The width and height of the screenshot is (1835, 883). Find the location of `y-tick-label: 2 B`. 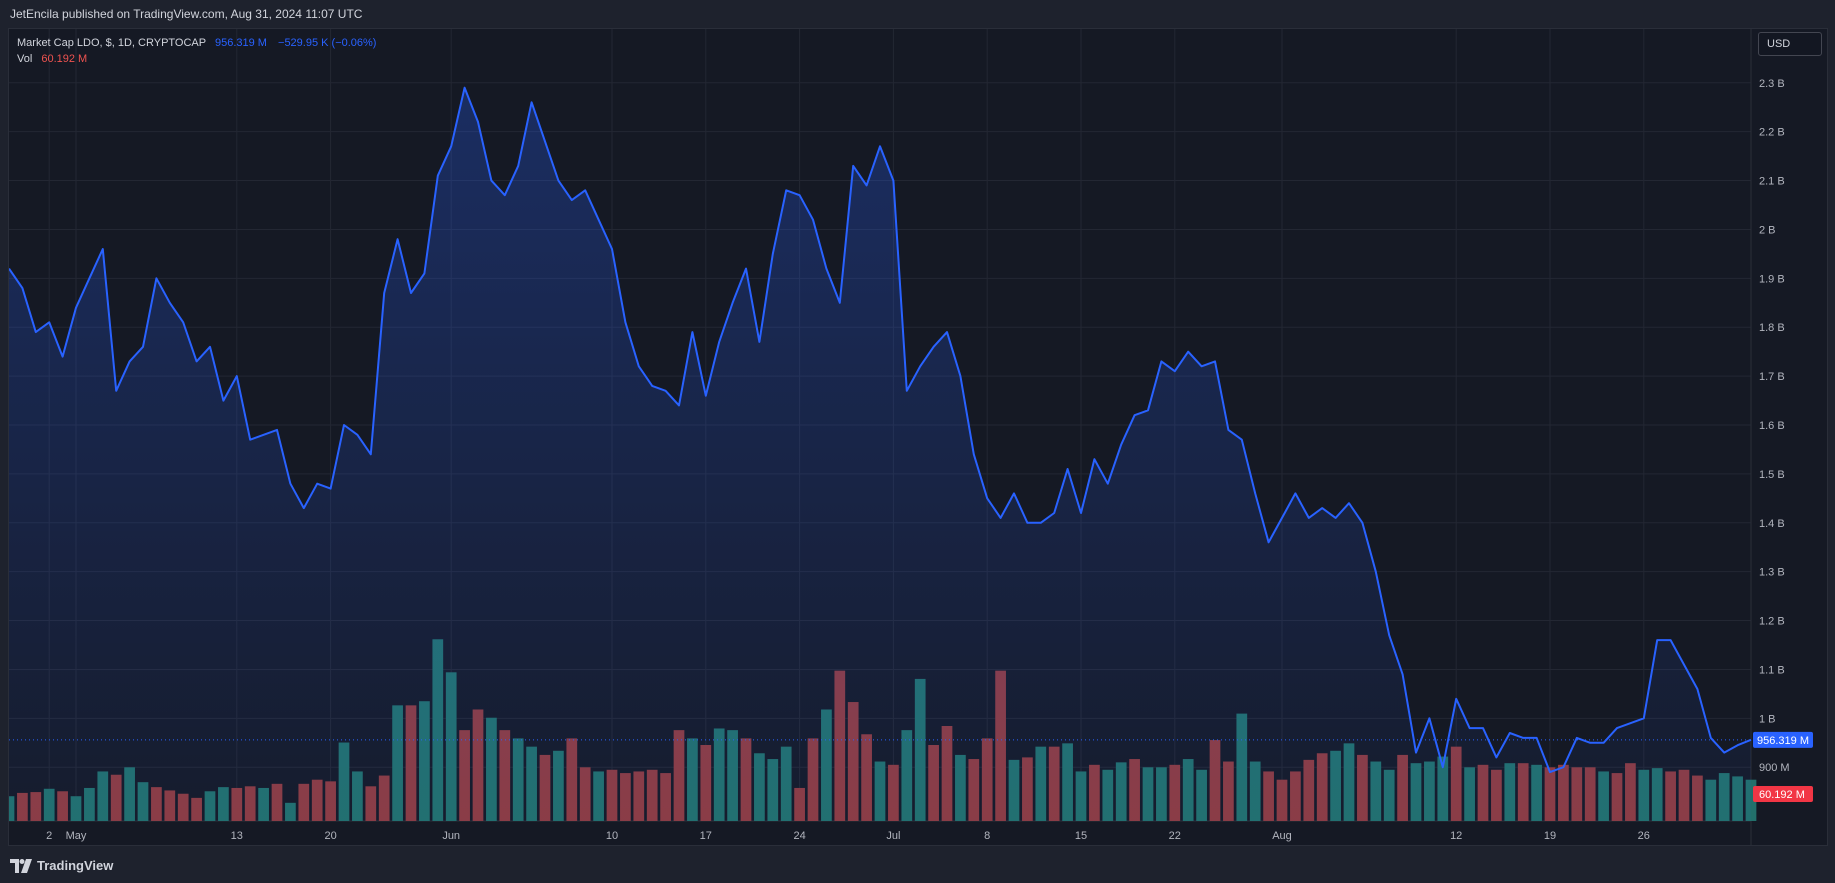

y-tick-label: 2 B is located at coordinates (1767, 230).